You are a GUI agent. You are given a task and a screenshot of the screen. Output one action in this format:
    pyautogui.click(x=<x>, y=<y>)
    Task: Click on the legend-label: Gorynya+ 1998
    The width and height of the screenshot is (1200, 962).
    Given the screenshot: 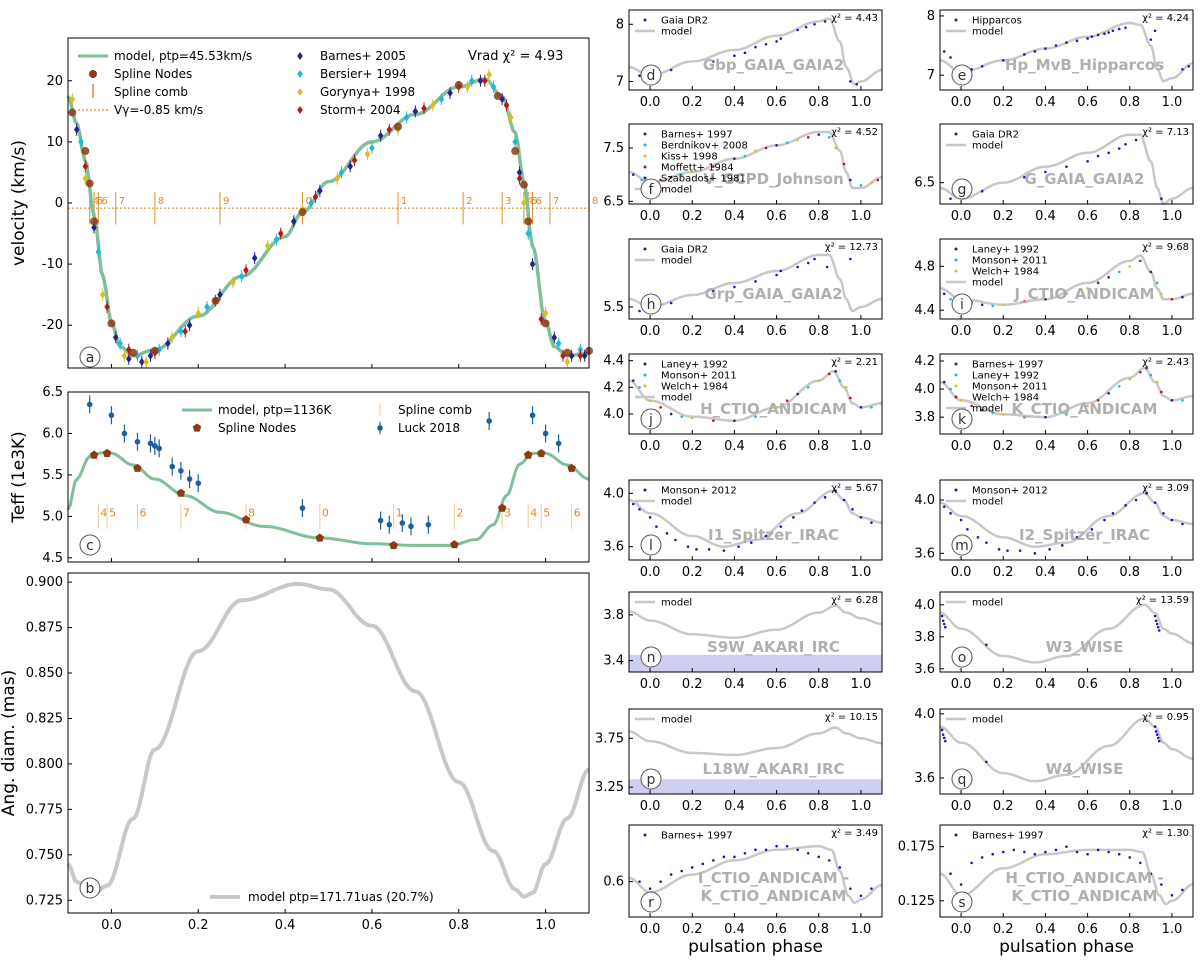 What is the action you would take?
    pyautogui.click(x=367, y=92)
    